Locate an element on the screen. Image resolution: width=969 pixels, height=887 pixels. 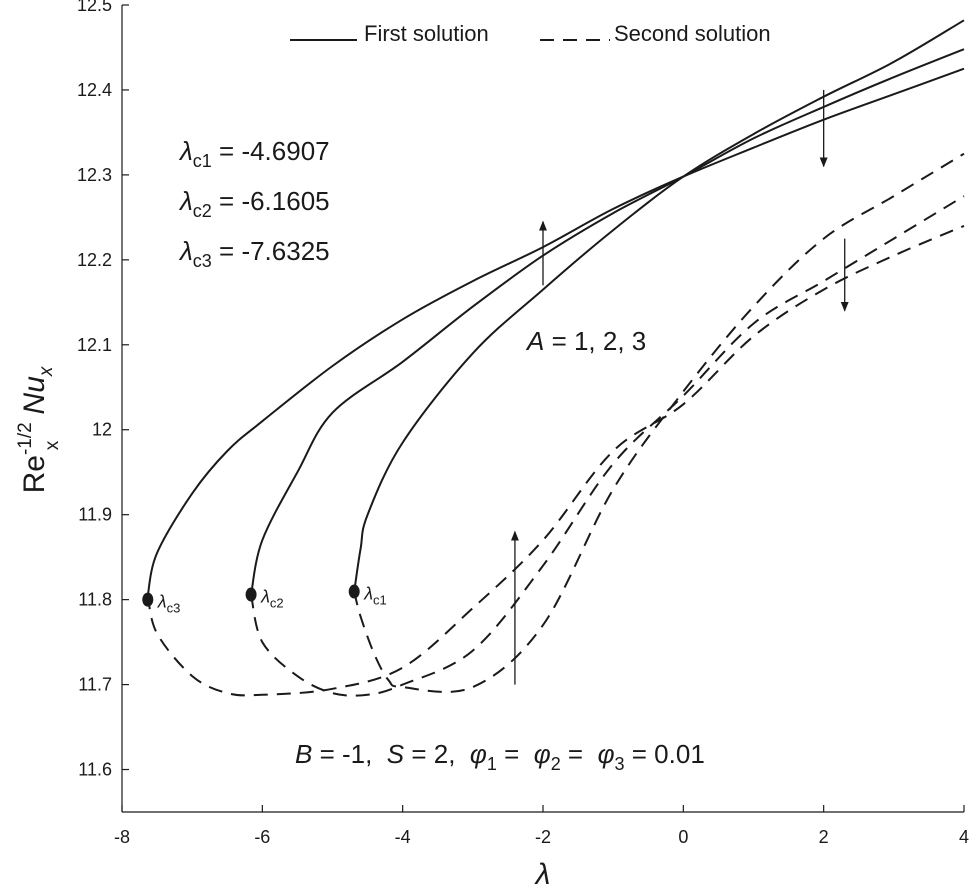
critical-points: λc1 λc2 λc3 is located at coordinates (264, 600).